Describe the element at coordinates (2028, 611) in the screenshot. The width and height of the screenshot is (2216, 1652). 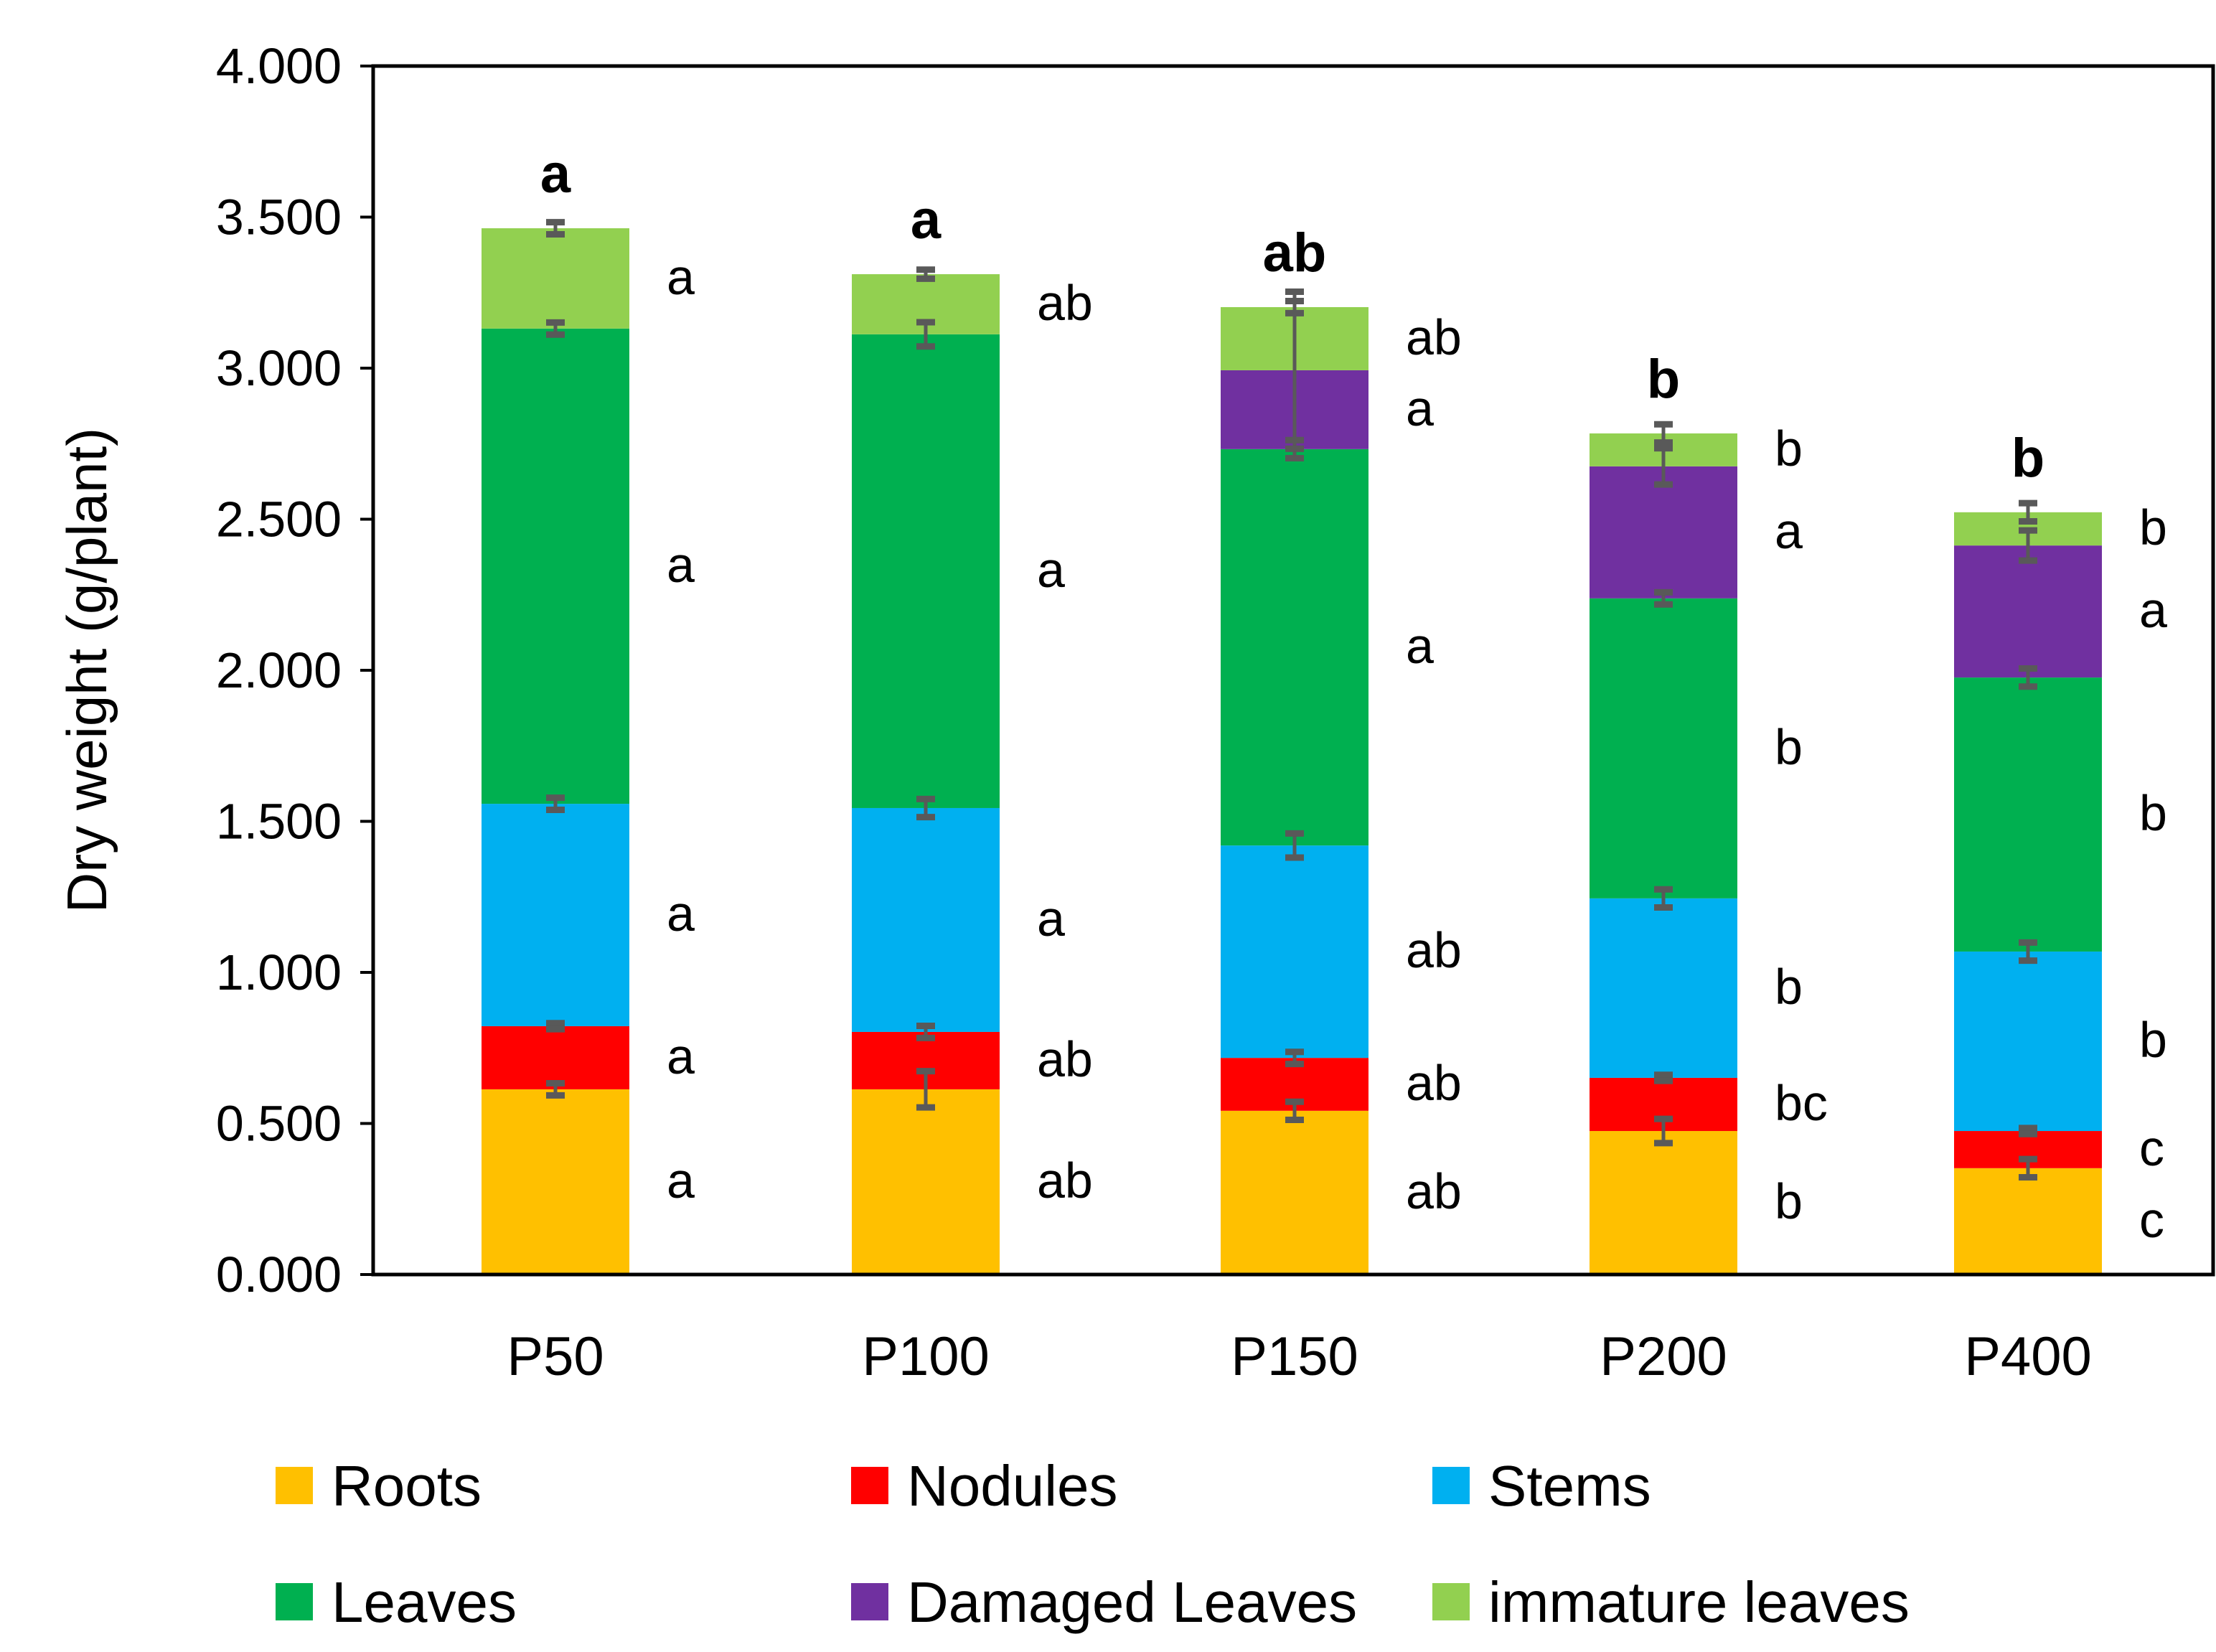
I see `bar-segment-damaged-leaves` at that location.